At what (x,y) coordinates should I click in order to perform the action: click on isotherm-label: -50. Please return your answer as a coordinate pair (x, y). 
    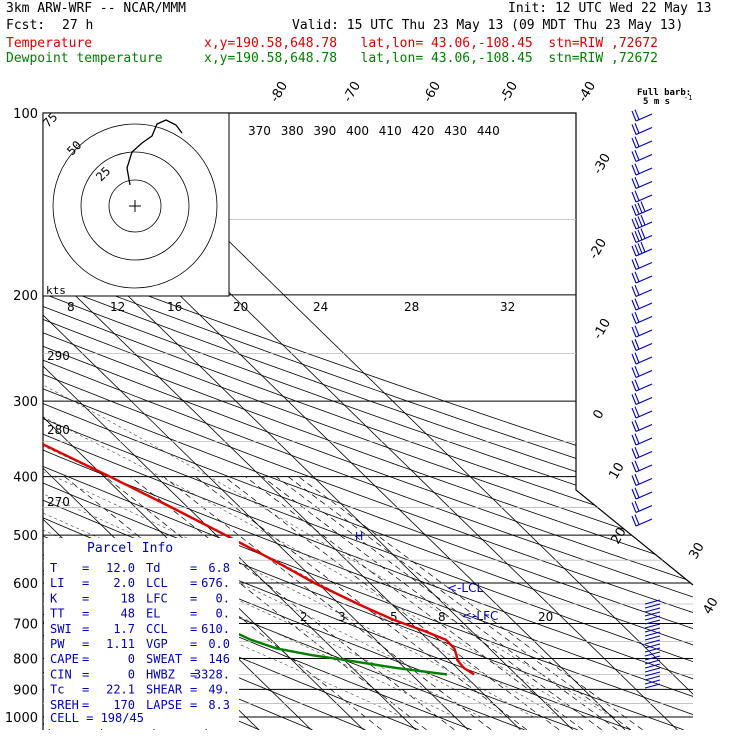
    Looking at the image, I should click on (509, 92).